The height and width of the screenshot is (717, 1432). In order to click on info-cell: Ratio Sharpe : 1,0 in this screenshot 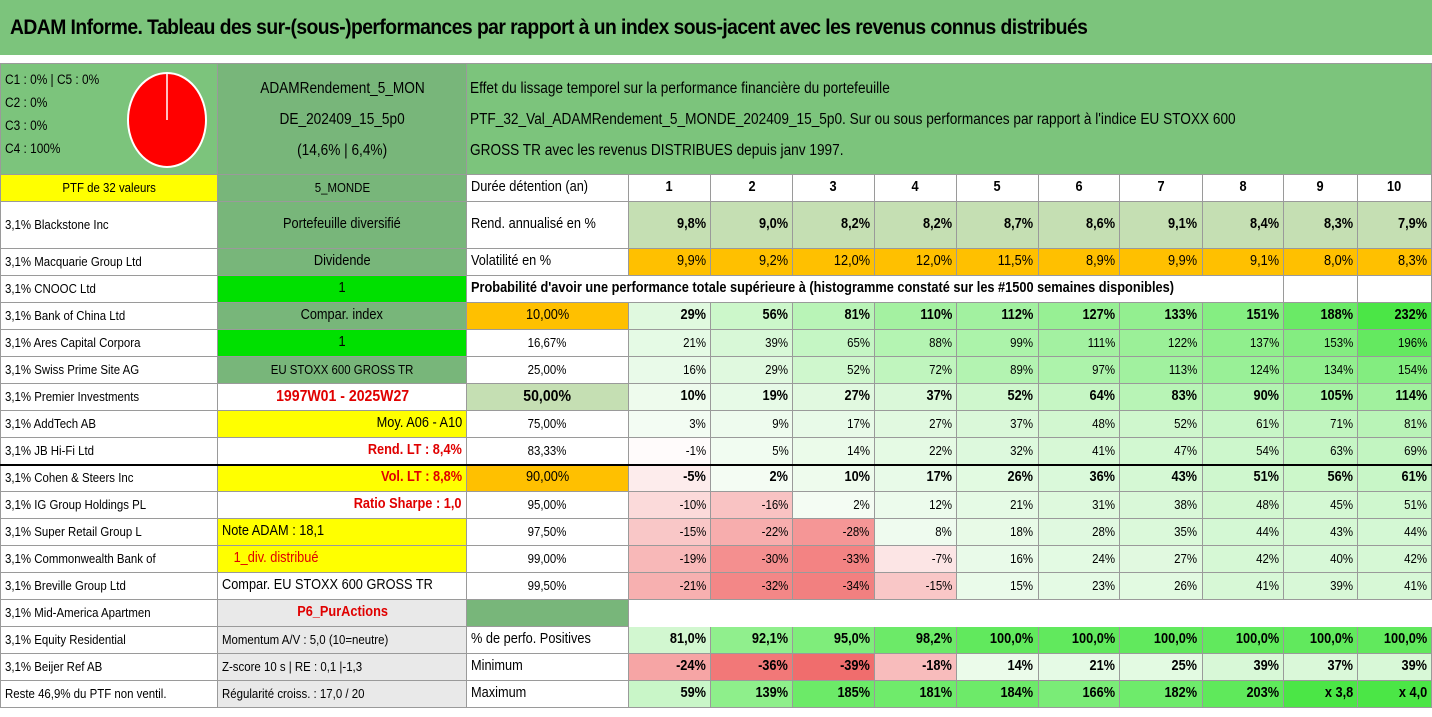, I will do `click(342, 505)`.